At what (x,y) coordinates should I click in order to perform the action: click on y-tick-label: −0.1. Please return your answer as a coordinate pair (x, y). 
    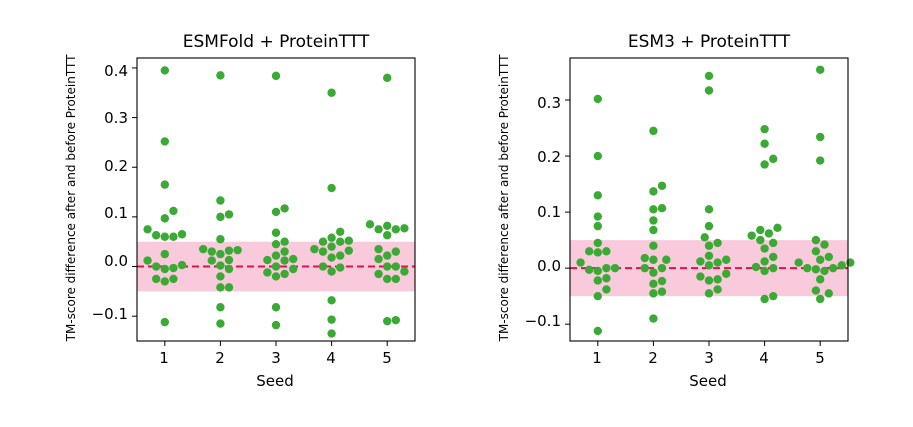
    Looking at the image, I should click on (110, 314).